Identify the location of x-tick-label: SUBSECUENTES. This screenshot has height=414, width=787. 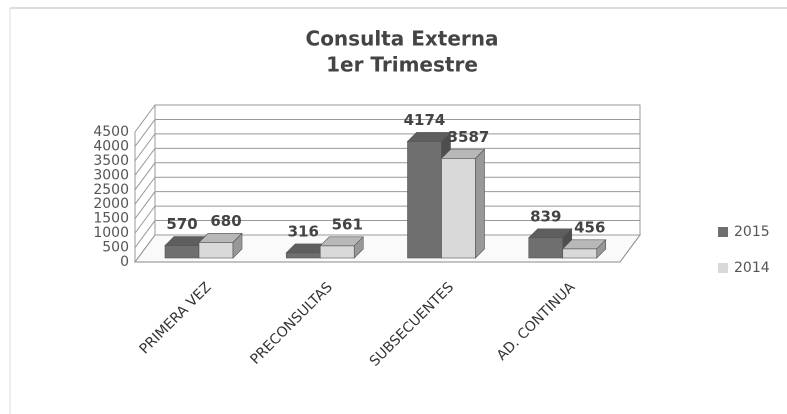
(412, 324).